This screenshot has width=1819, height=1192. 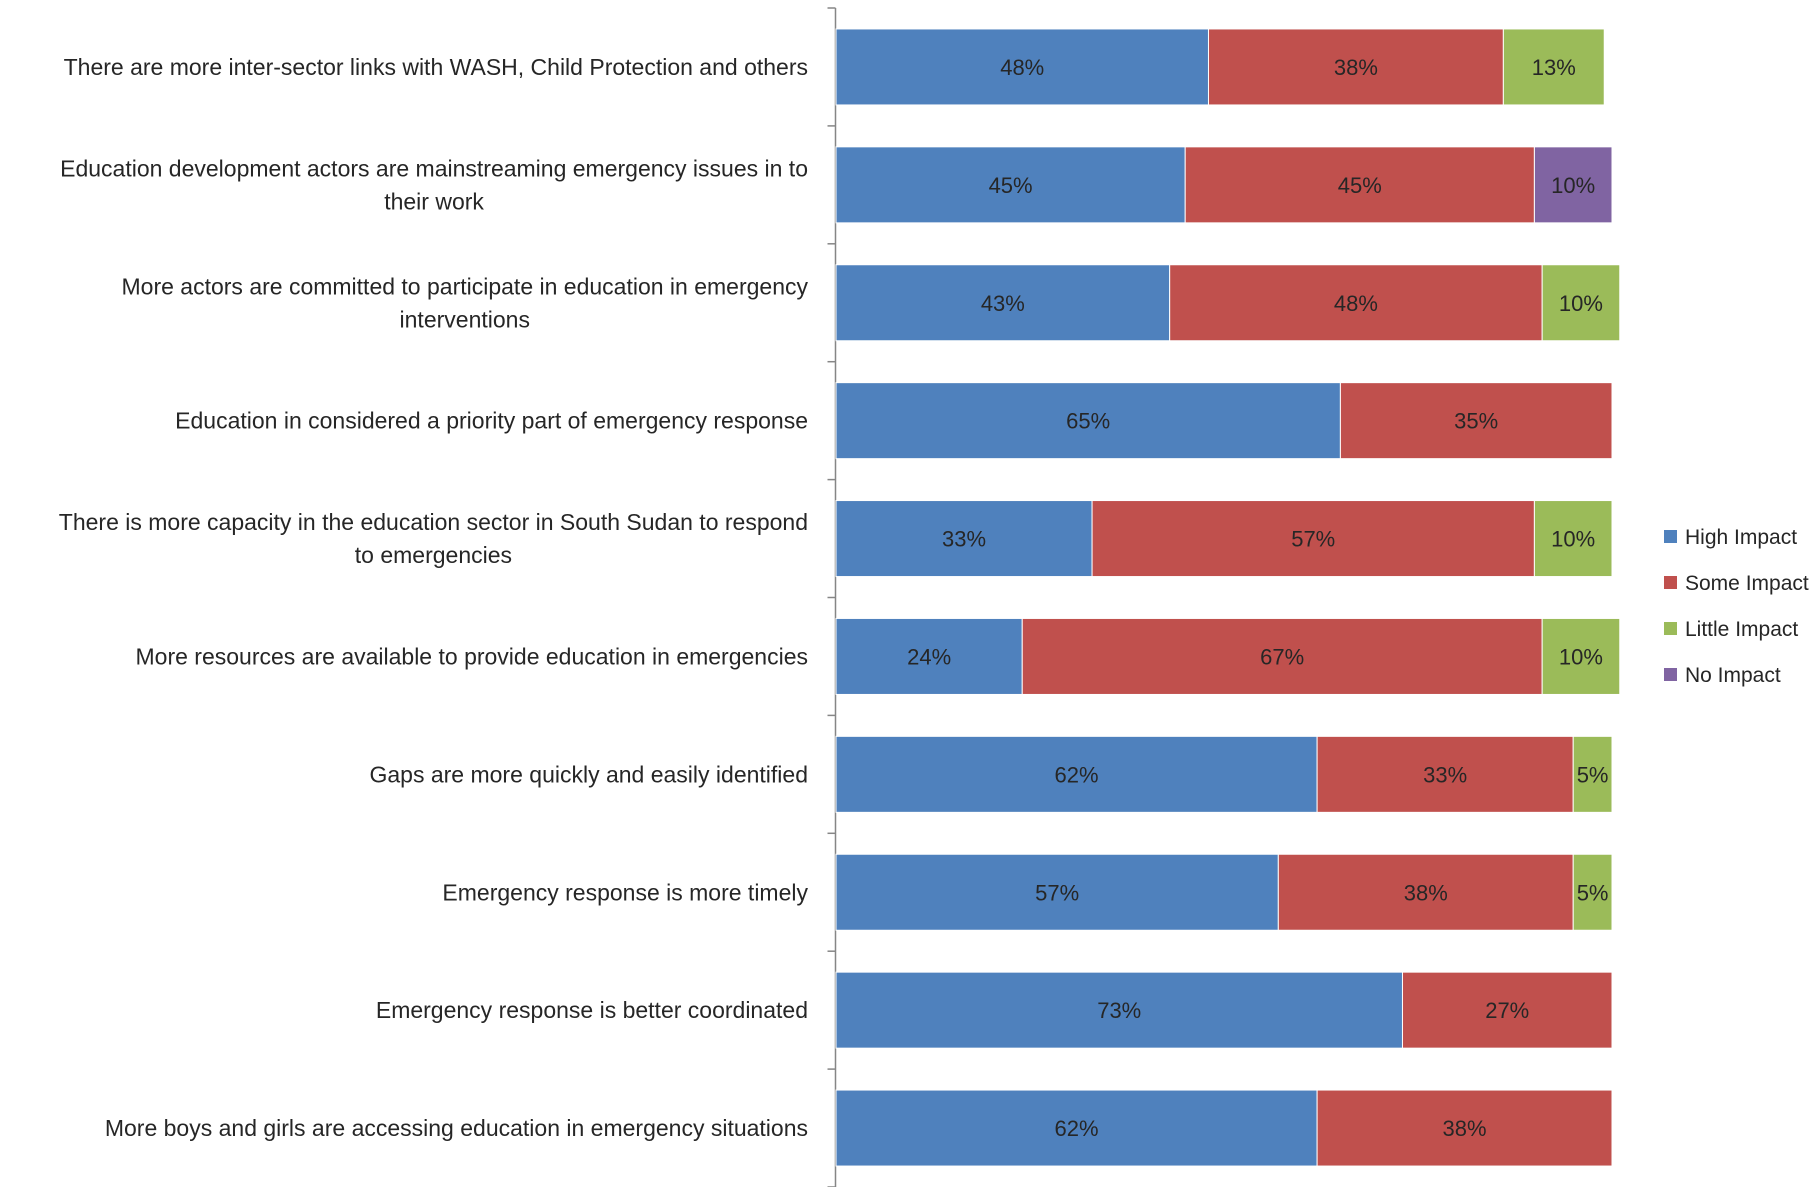 I want to click on bar-data-label: 65%, so click(x=1088, y=421).